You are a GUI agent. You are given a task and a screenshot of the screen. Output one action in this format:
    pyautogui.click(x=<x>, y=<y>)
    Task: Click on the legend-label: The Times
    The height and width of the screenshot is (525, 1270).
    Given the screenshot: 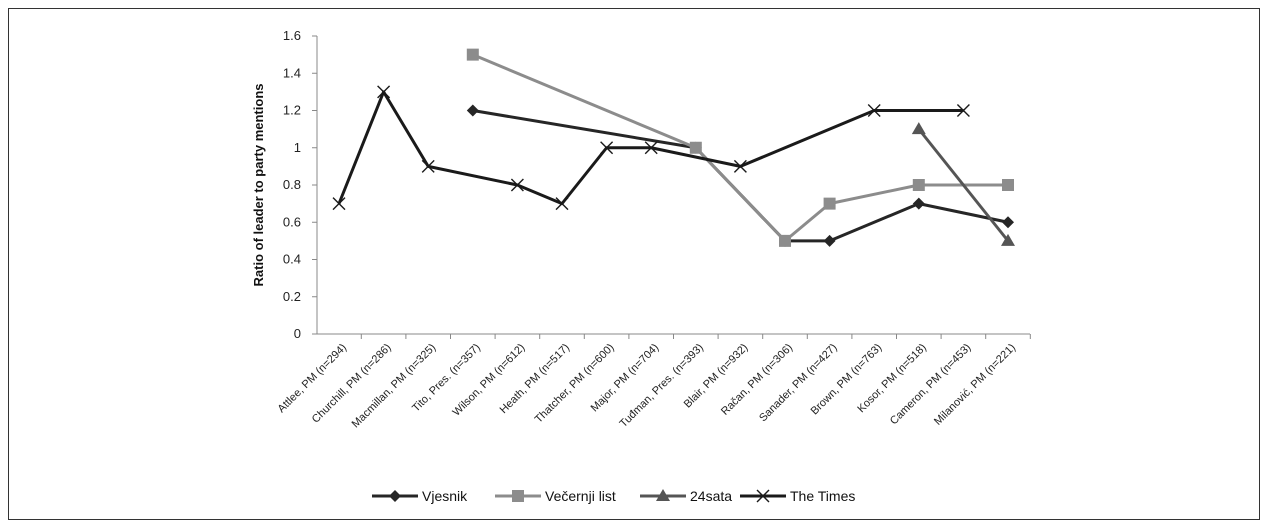 What is the action you would take?
    pyautogui.click(x=822, y=496)
    